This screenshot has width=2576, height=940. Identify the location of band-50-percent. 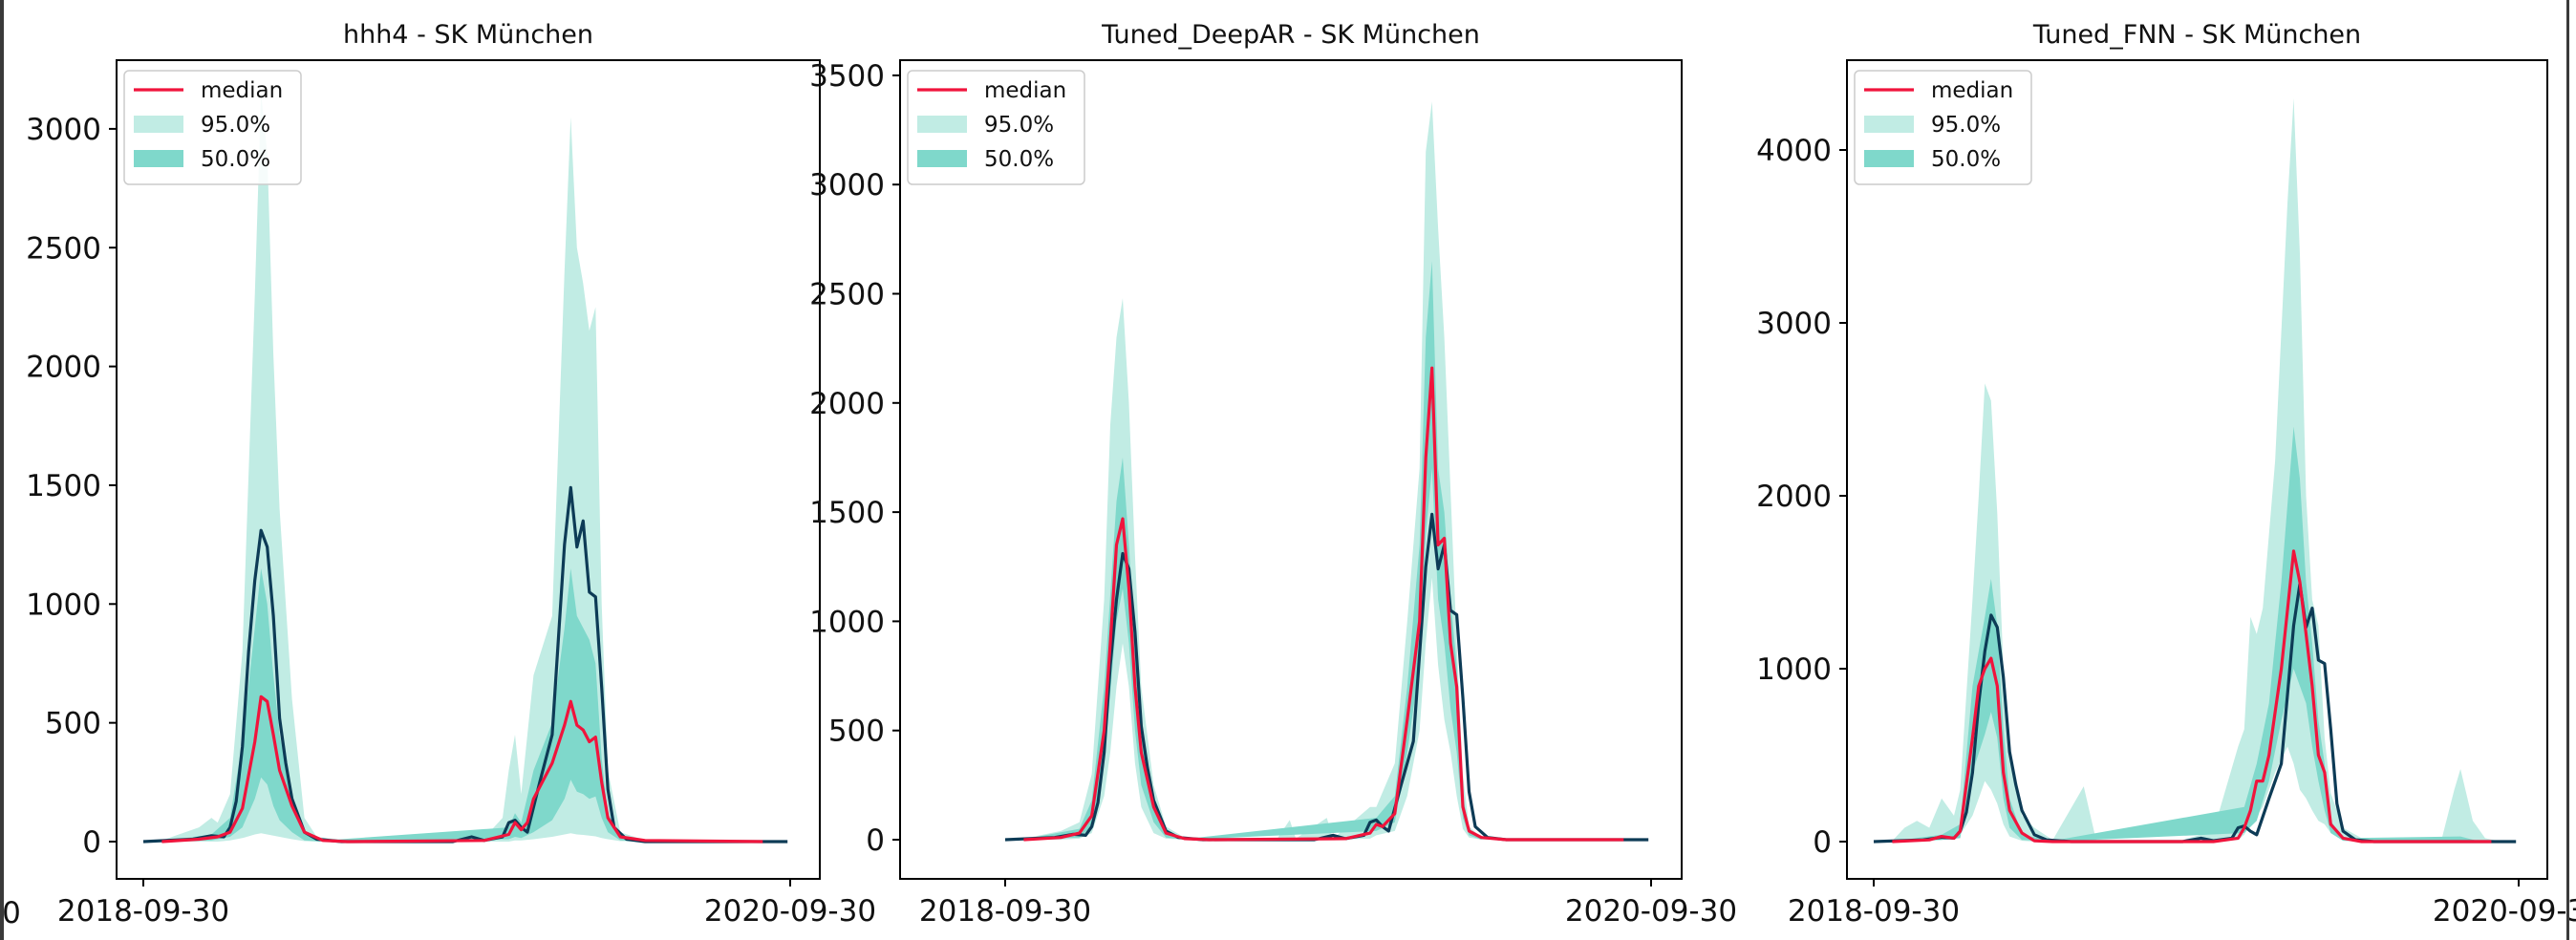
(403, 705).